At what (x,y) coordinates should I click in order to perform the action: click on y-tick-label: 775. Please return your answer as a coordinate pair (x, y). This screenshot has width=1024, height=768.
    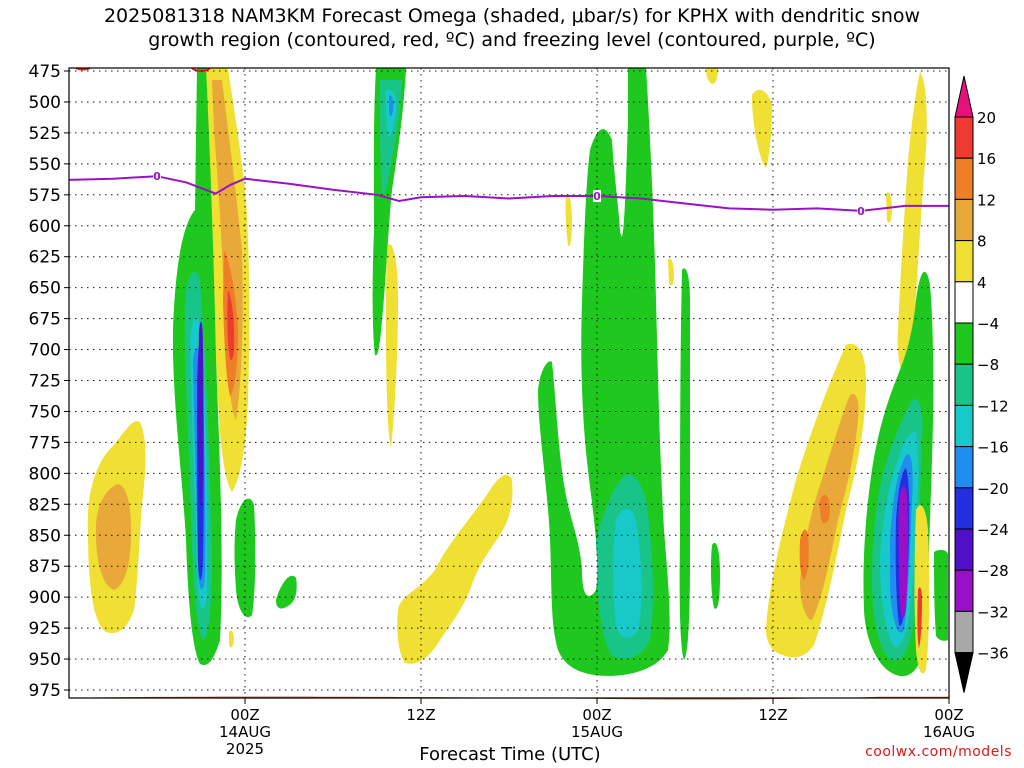
    Looking at the image, I should click on (45, 443).